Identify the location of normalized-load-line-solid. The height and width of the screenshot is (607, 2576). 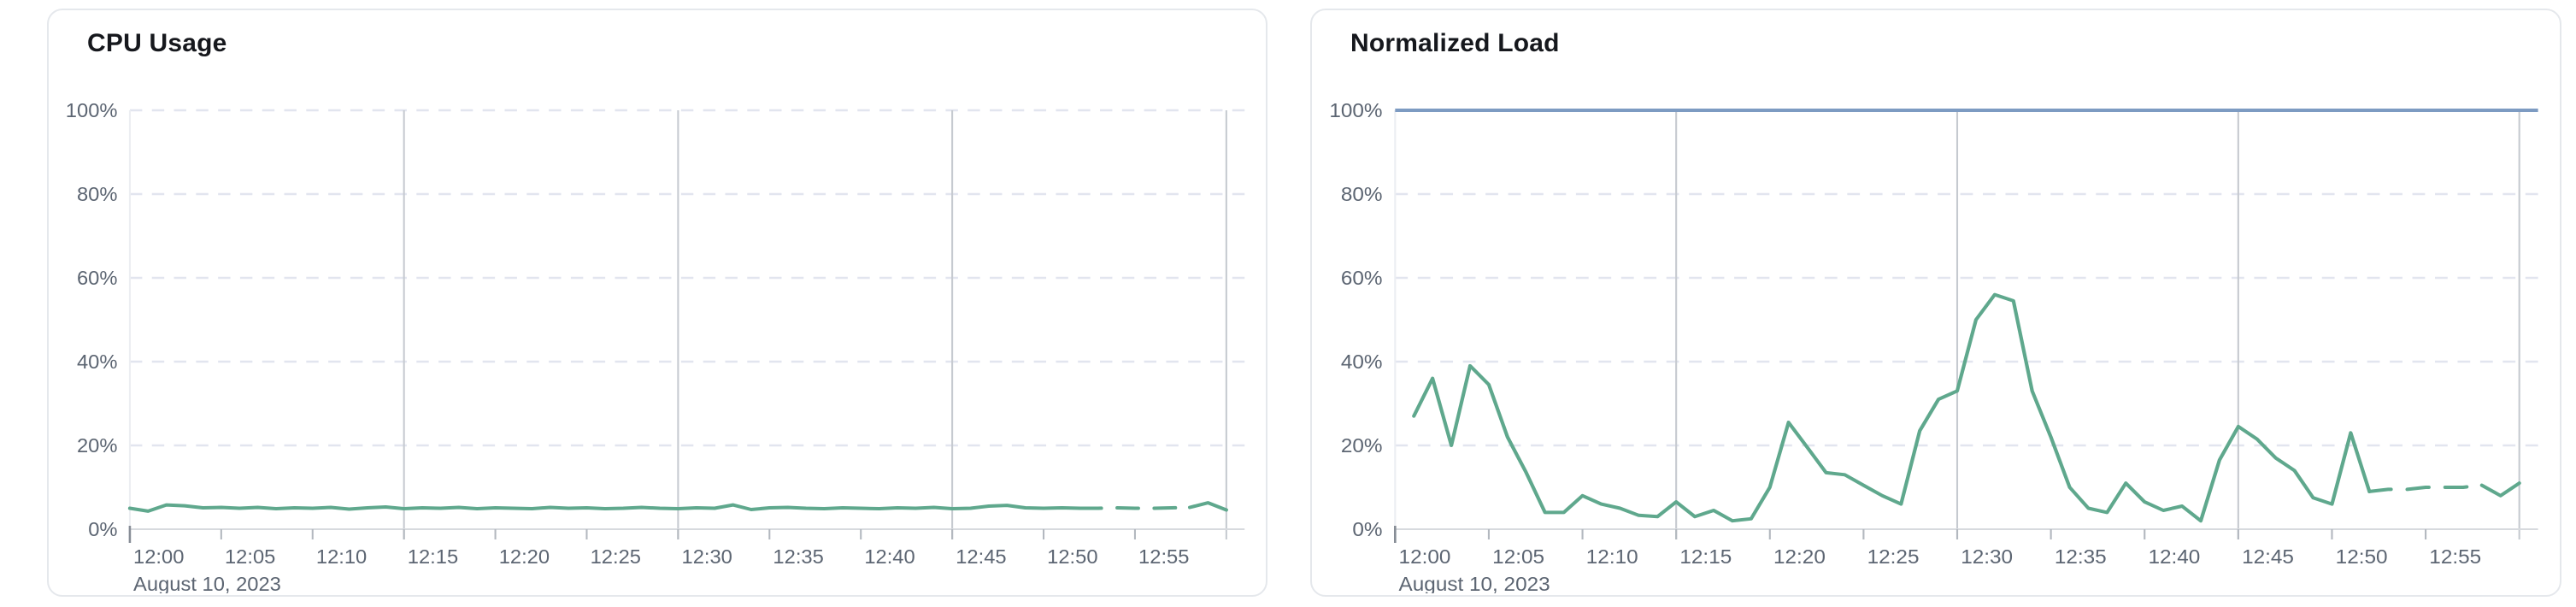
(1892, 407).